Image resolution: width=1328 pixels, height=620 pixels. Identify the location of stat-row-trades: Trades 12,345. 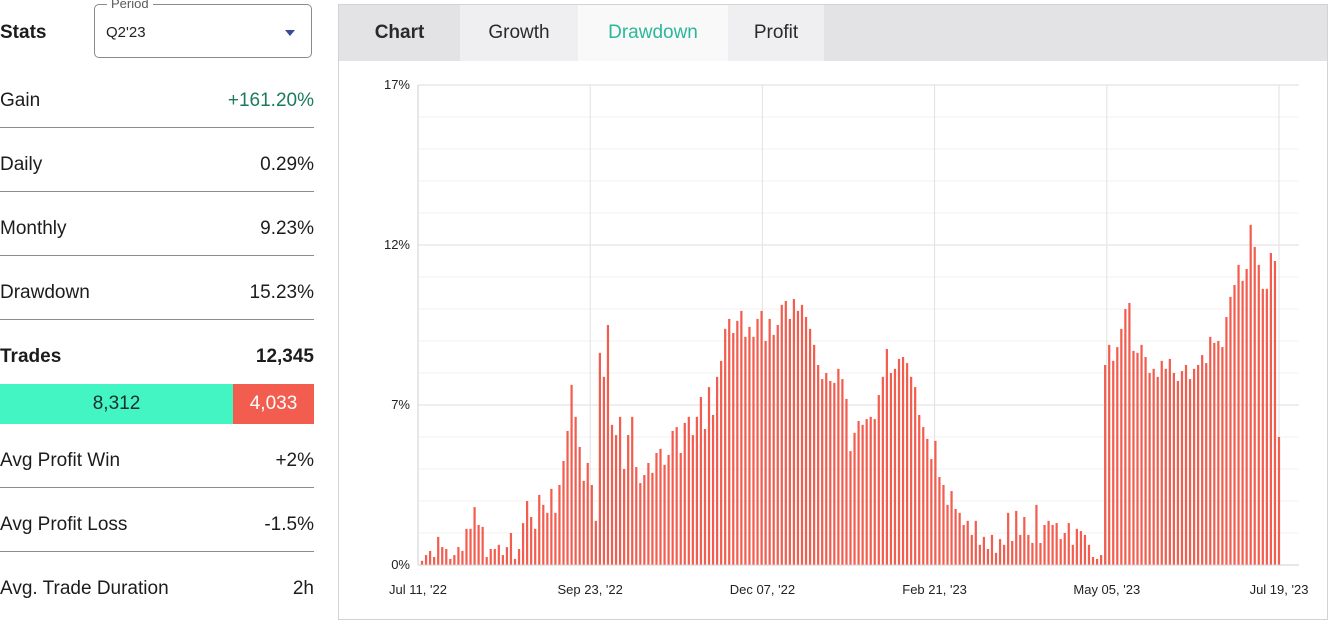
(157, 352).